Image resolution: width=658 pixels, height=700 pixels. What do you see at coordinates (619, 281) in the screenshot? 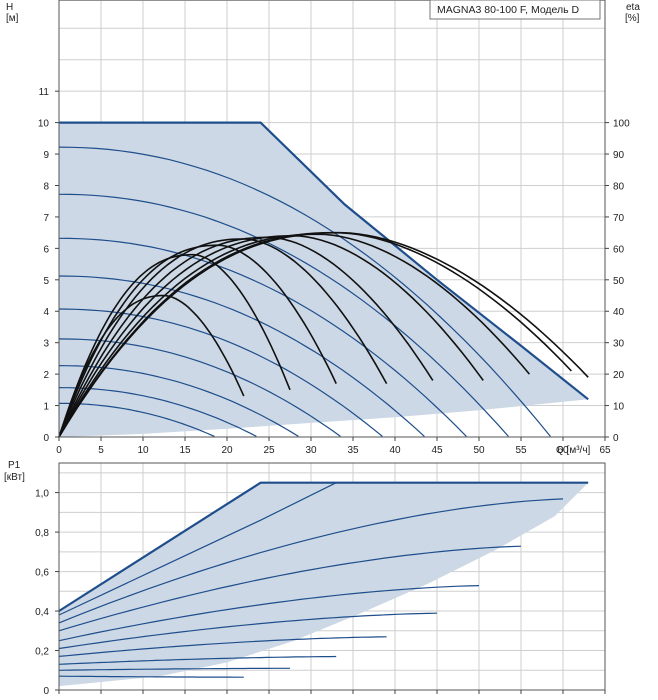
I see `y2-tick-label: 50` at bounding box center [619, 281].